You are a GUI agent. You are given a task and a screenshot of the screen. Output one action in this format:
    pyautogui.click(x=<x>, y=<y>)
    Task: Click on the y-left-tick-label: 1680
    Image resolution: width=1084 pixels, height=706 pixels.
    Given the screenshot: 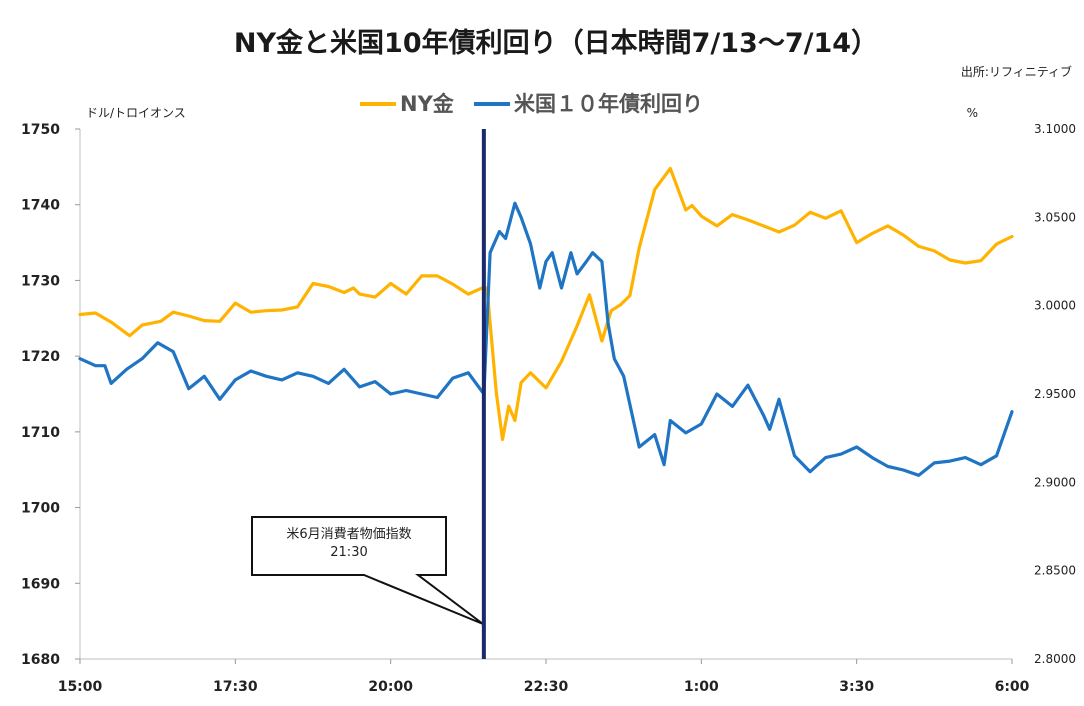 What is the action you would take?
    pyautogui.click(x=40, y=660)
    